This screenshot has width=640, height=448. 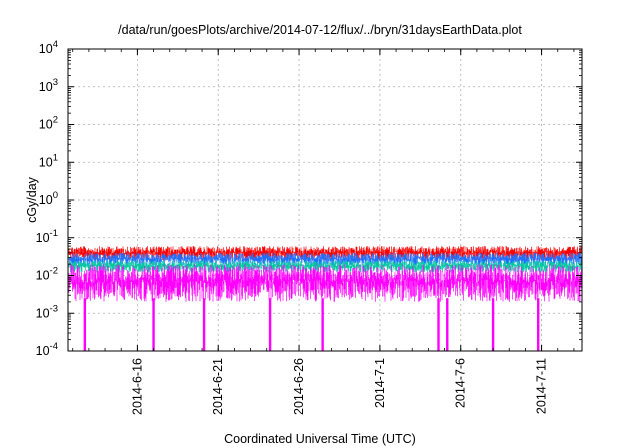 I want to click on x-tick-label: 2014-6-26, so click(x=299, y=386).